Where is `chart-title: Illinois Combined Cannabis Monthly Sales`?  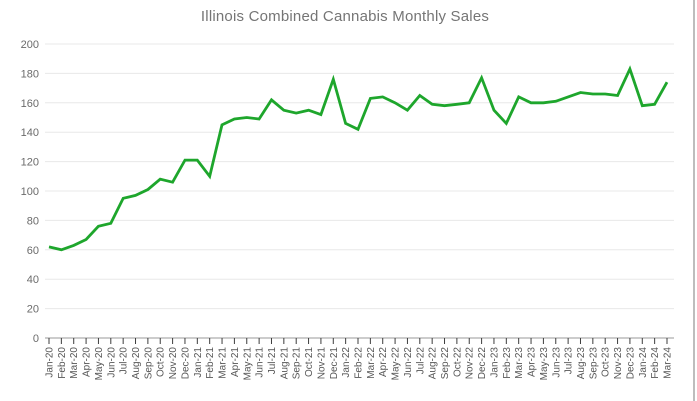
chart-title: Illinois Combined Cannabis Monthly Sales is located at coordinates (345, 16).